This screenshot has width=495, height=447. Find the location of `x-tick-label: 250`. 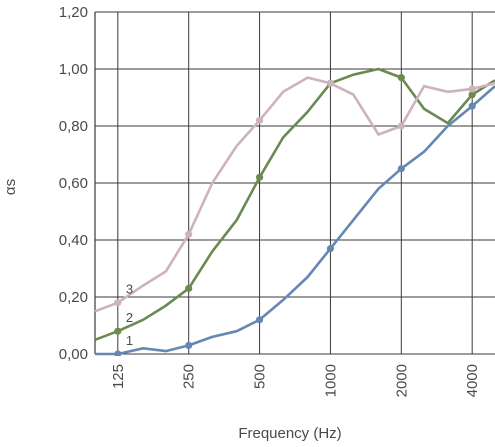

x-tick-label: 250 is located at coordinates (189, 376).